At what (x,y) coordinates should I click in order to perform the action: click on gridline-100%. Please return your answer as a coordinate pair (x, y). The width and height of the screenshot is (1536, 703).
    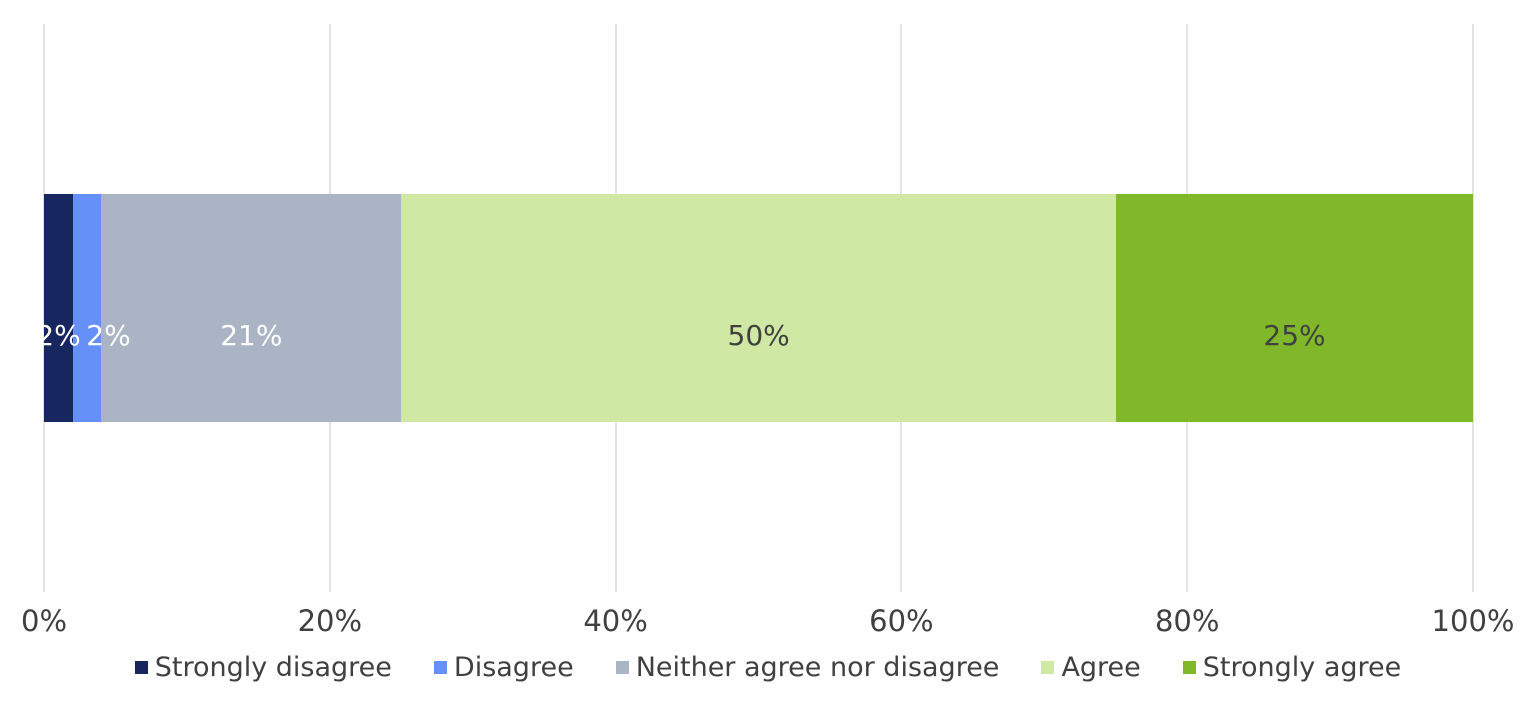
    Looking at the image, I should click on (1473, 308).